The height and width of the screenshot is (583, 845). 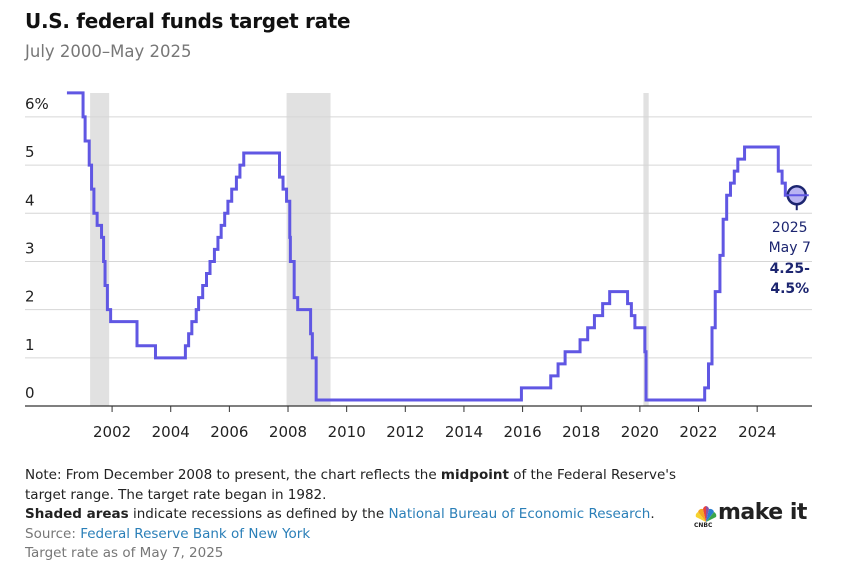 I want to click on source-label: Source:, so click(x=53, y=533).